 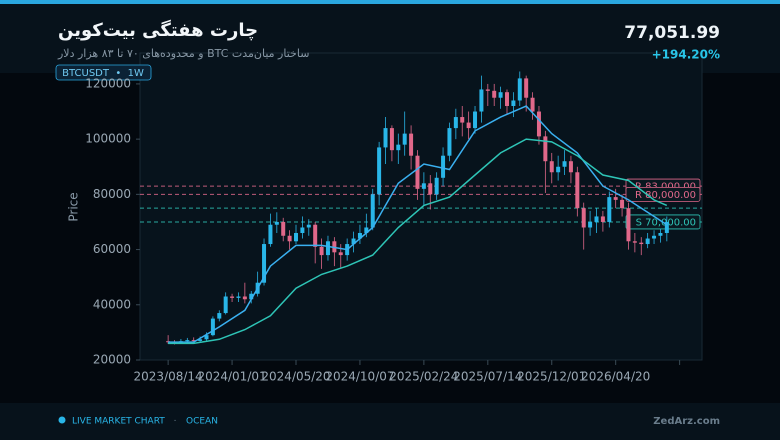 What do you see at coordinates (390, 421) in the screenshot?
I see `footer-band` at bounding box center [390, 421].